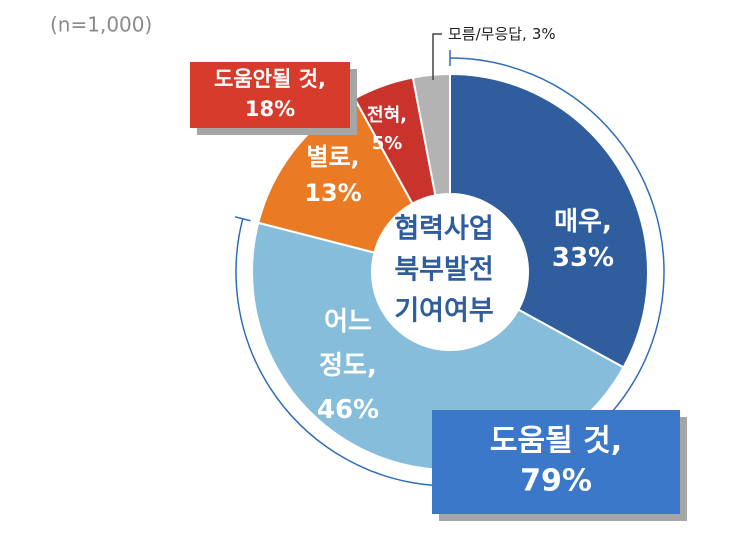 The width and height of the screenshot is (745, 548). Describe the element at coordinates (387, 129) in the screenshot. I see `slice-label: 전혀, 5%` at that location.